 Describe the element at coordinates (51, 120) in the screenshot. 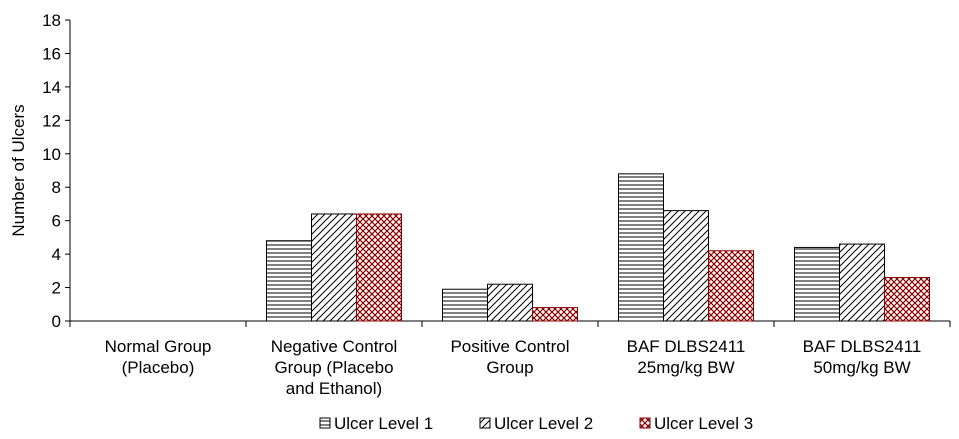

I see `y-tick-label: 12` at that location.